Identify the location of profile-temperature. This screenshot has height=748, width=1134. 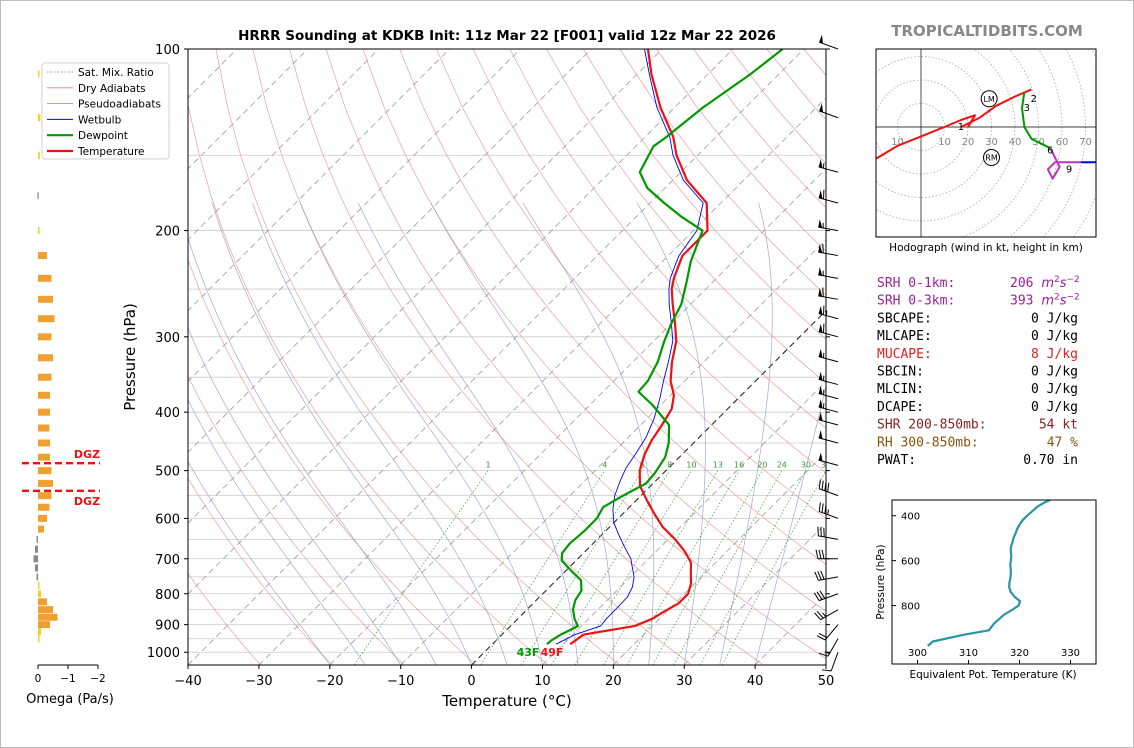
(639, 347).